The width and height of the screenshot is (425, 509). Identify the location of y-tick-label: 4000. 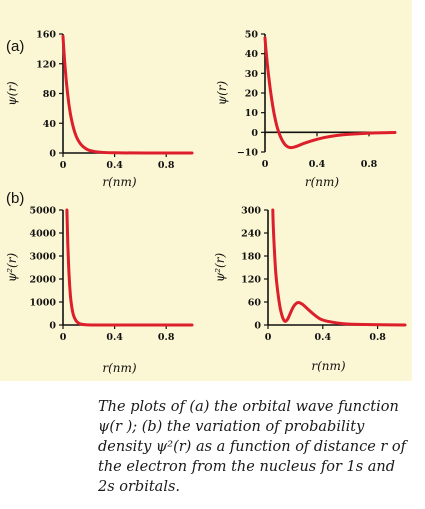
(43, 234).